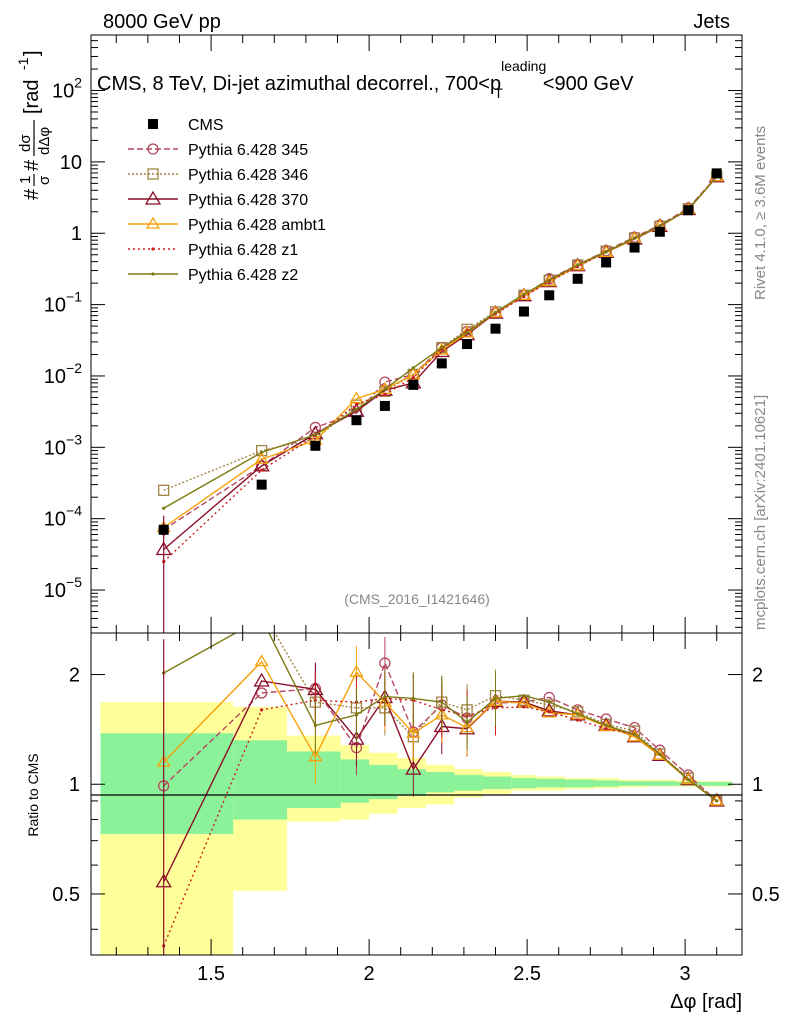  Describe the element at coordinates (74, 676) in the screenshot. I see `ratio-y-tick-label: 2` at that location.